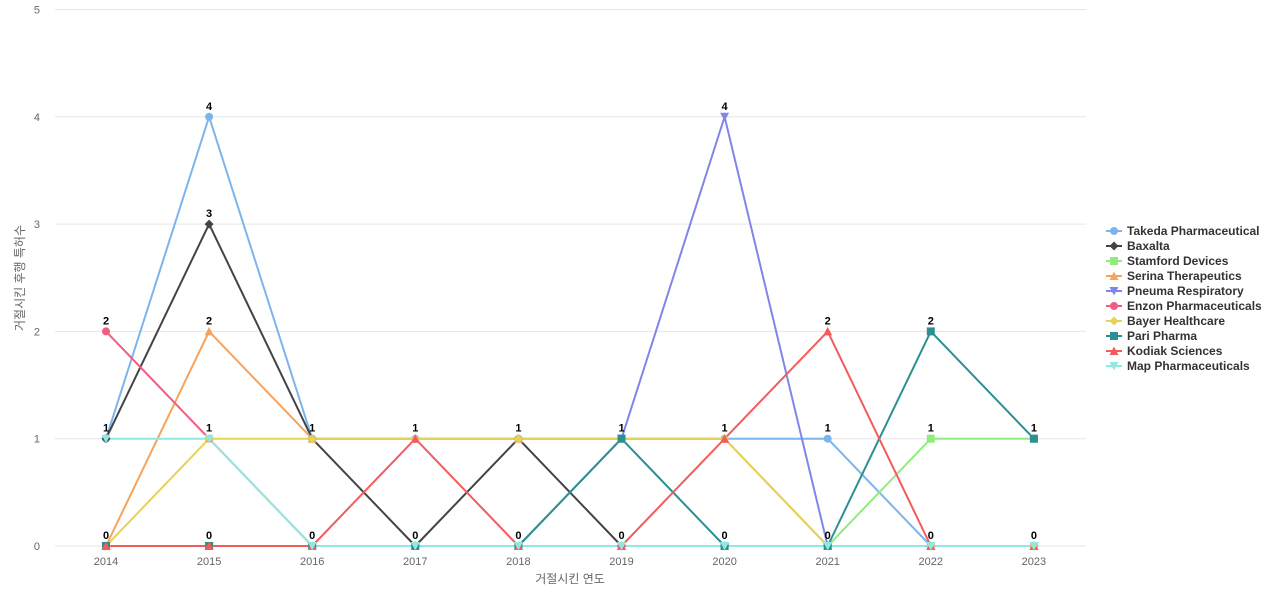 This screenshot has height=600, width=1280. What do you see at coordinates (827, 562) in the screenshot?
I see `x-tick-label: 2021` at bounding box center [827, 562].